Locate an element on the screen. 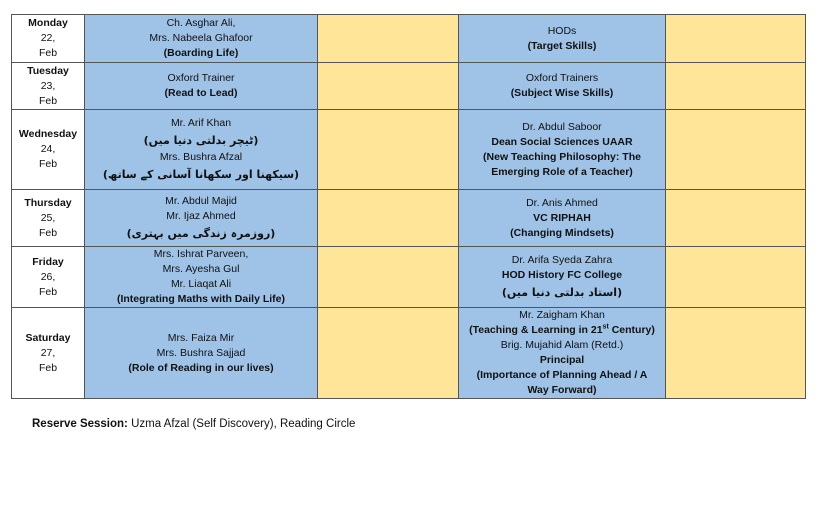 The width and height of the screenshot is (818, 516). line-text: Dr. Arifa Syeda Zahra is located at coordinates (562, 259).